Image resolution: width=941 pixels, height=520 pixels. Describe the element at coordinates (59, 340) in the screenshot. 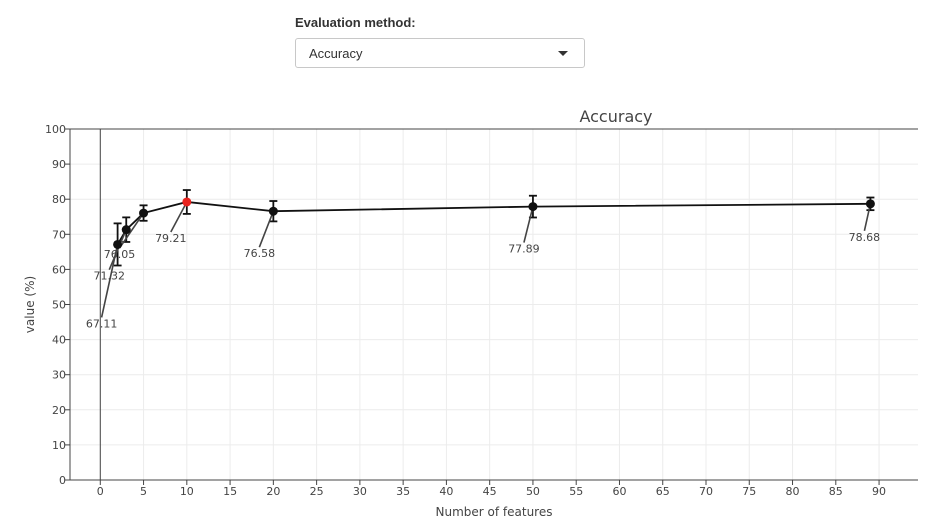

I see `y-tick-label: 40` at that location.